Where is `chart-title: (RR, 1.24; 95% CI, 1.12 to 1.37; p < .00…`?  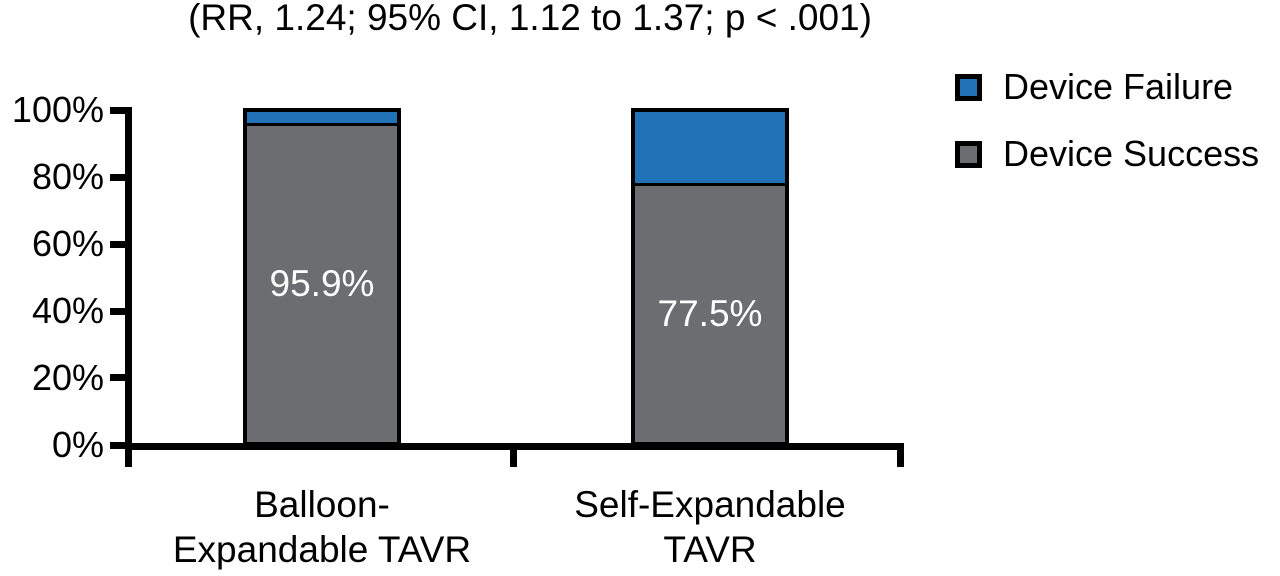 chart-title: (RR, 1.24; 95% CI, 1.12 to 1.37; p < .00… is located at coordinates (530, 19).